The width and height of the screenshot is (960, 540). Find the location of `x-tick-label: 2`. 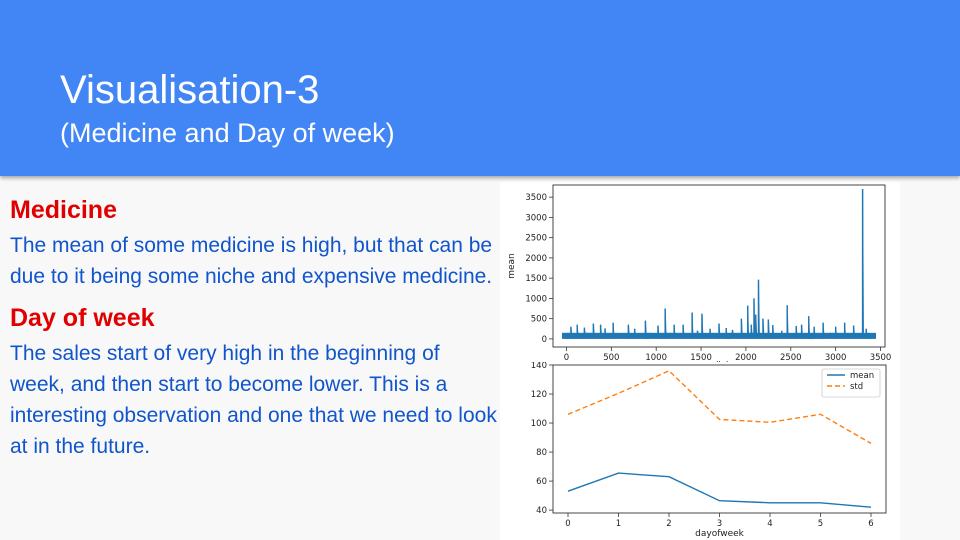

x-tick-label: 2 is located at coordinates (668, 524).